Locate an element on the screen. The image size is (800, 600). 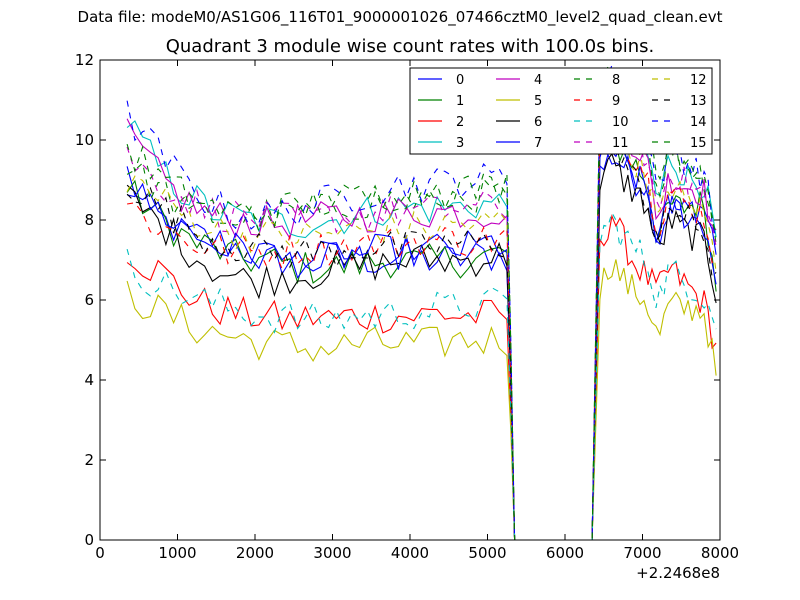
y-tick-label: 2 is located at coordinates (89, 460).